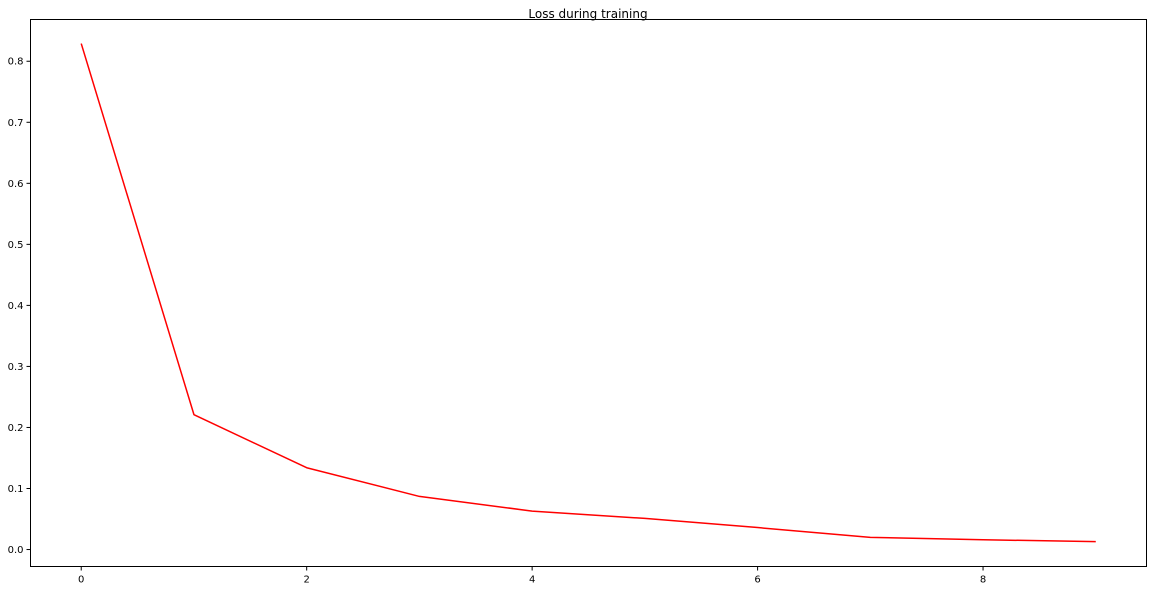 Image resolution: width=1153 pixels, height=590 pixels. I want to click on x-tick-label: 0, so click(81, 580).